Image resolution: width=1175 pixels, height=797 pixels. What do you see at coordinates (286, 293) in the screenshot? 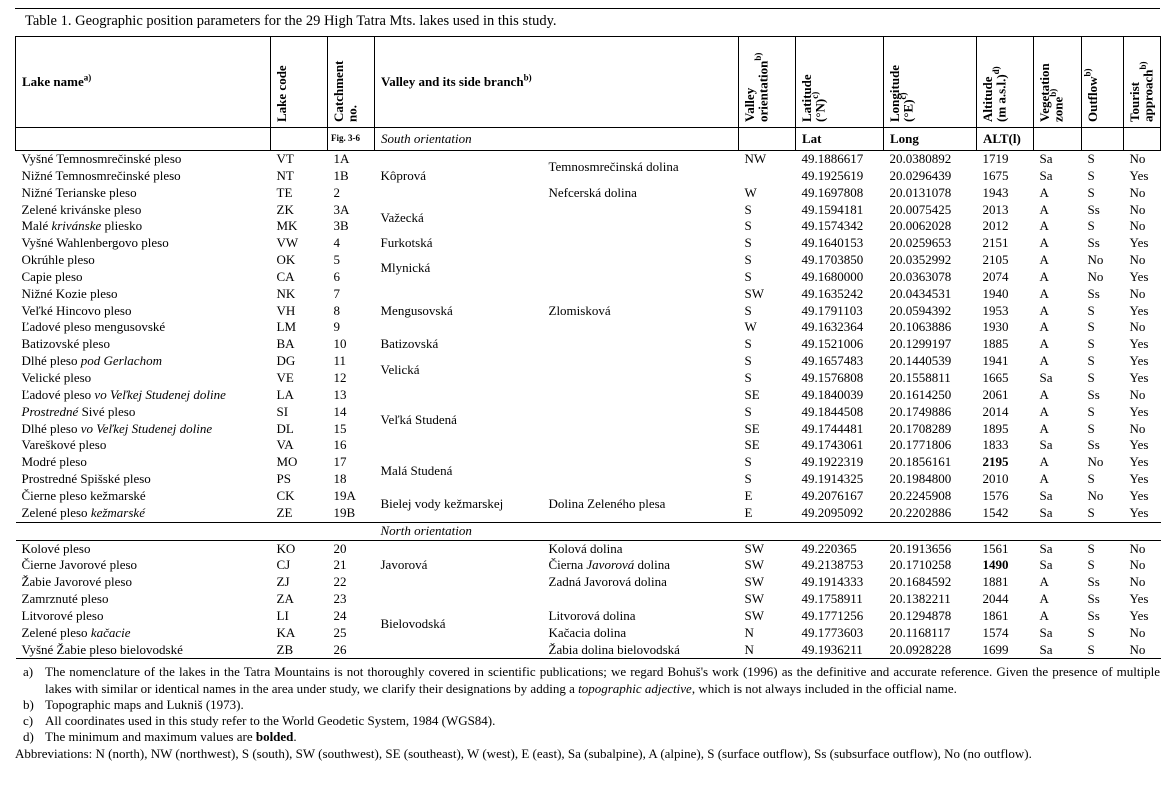
I see `lake-code: NK` at bounding box center [286, 293].